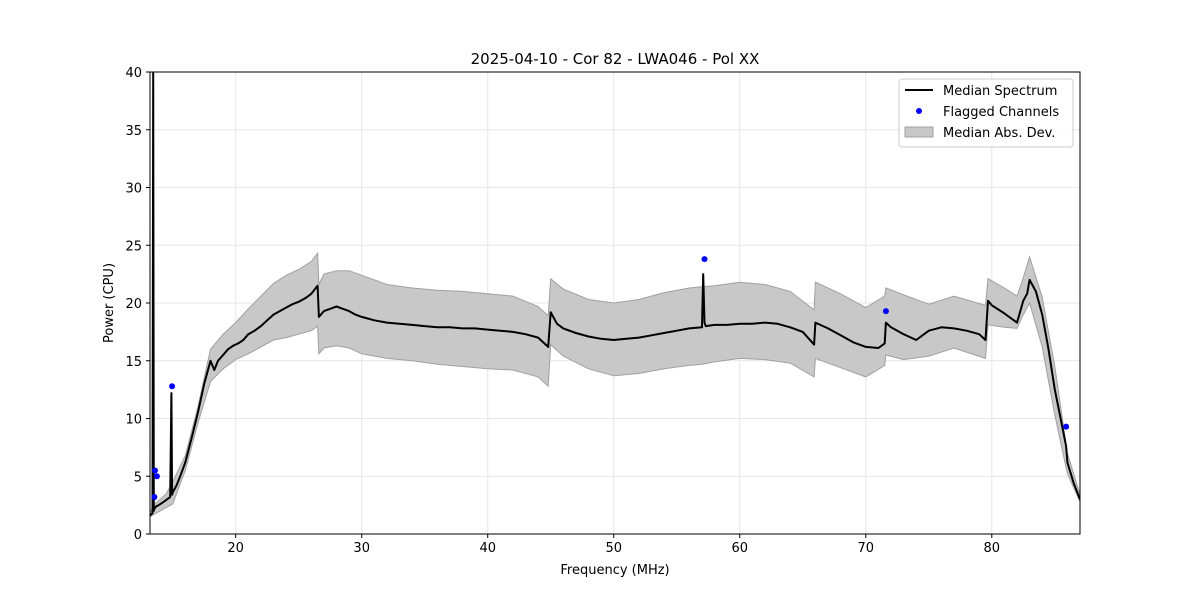 The width and height of the screenshot is (1200, 600). I want to click on x-tick-label: 50, so click(613, 548).